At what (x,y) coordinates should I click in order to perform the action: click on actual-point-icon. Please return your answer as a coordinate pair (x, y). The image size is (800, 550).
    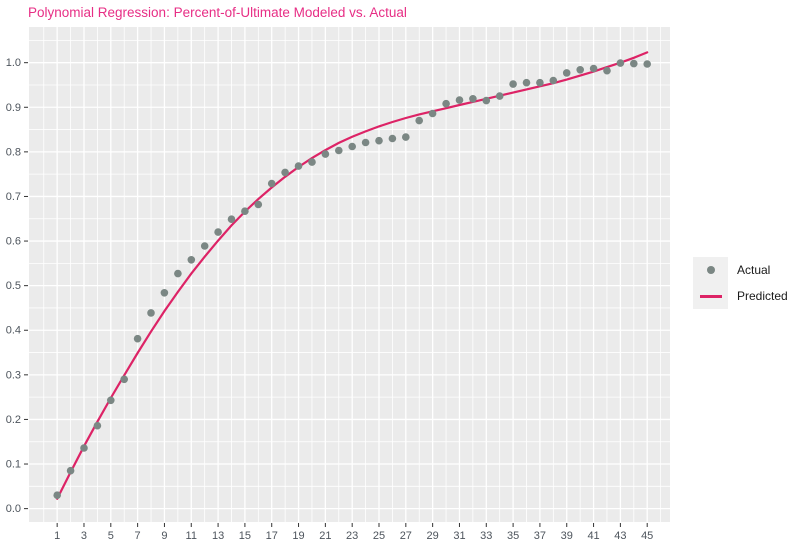
    Looking at the image, I should click on (710, 270).